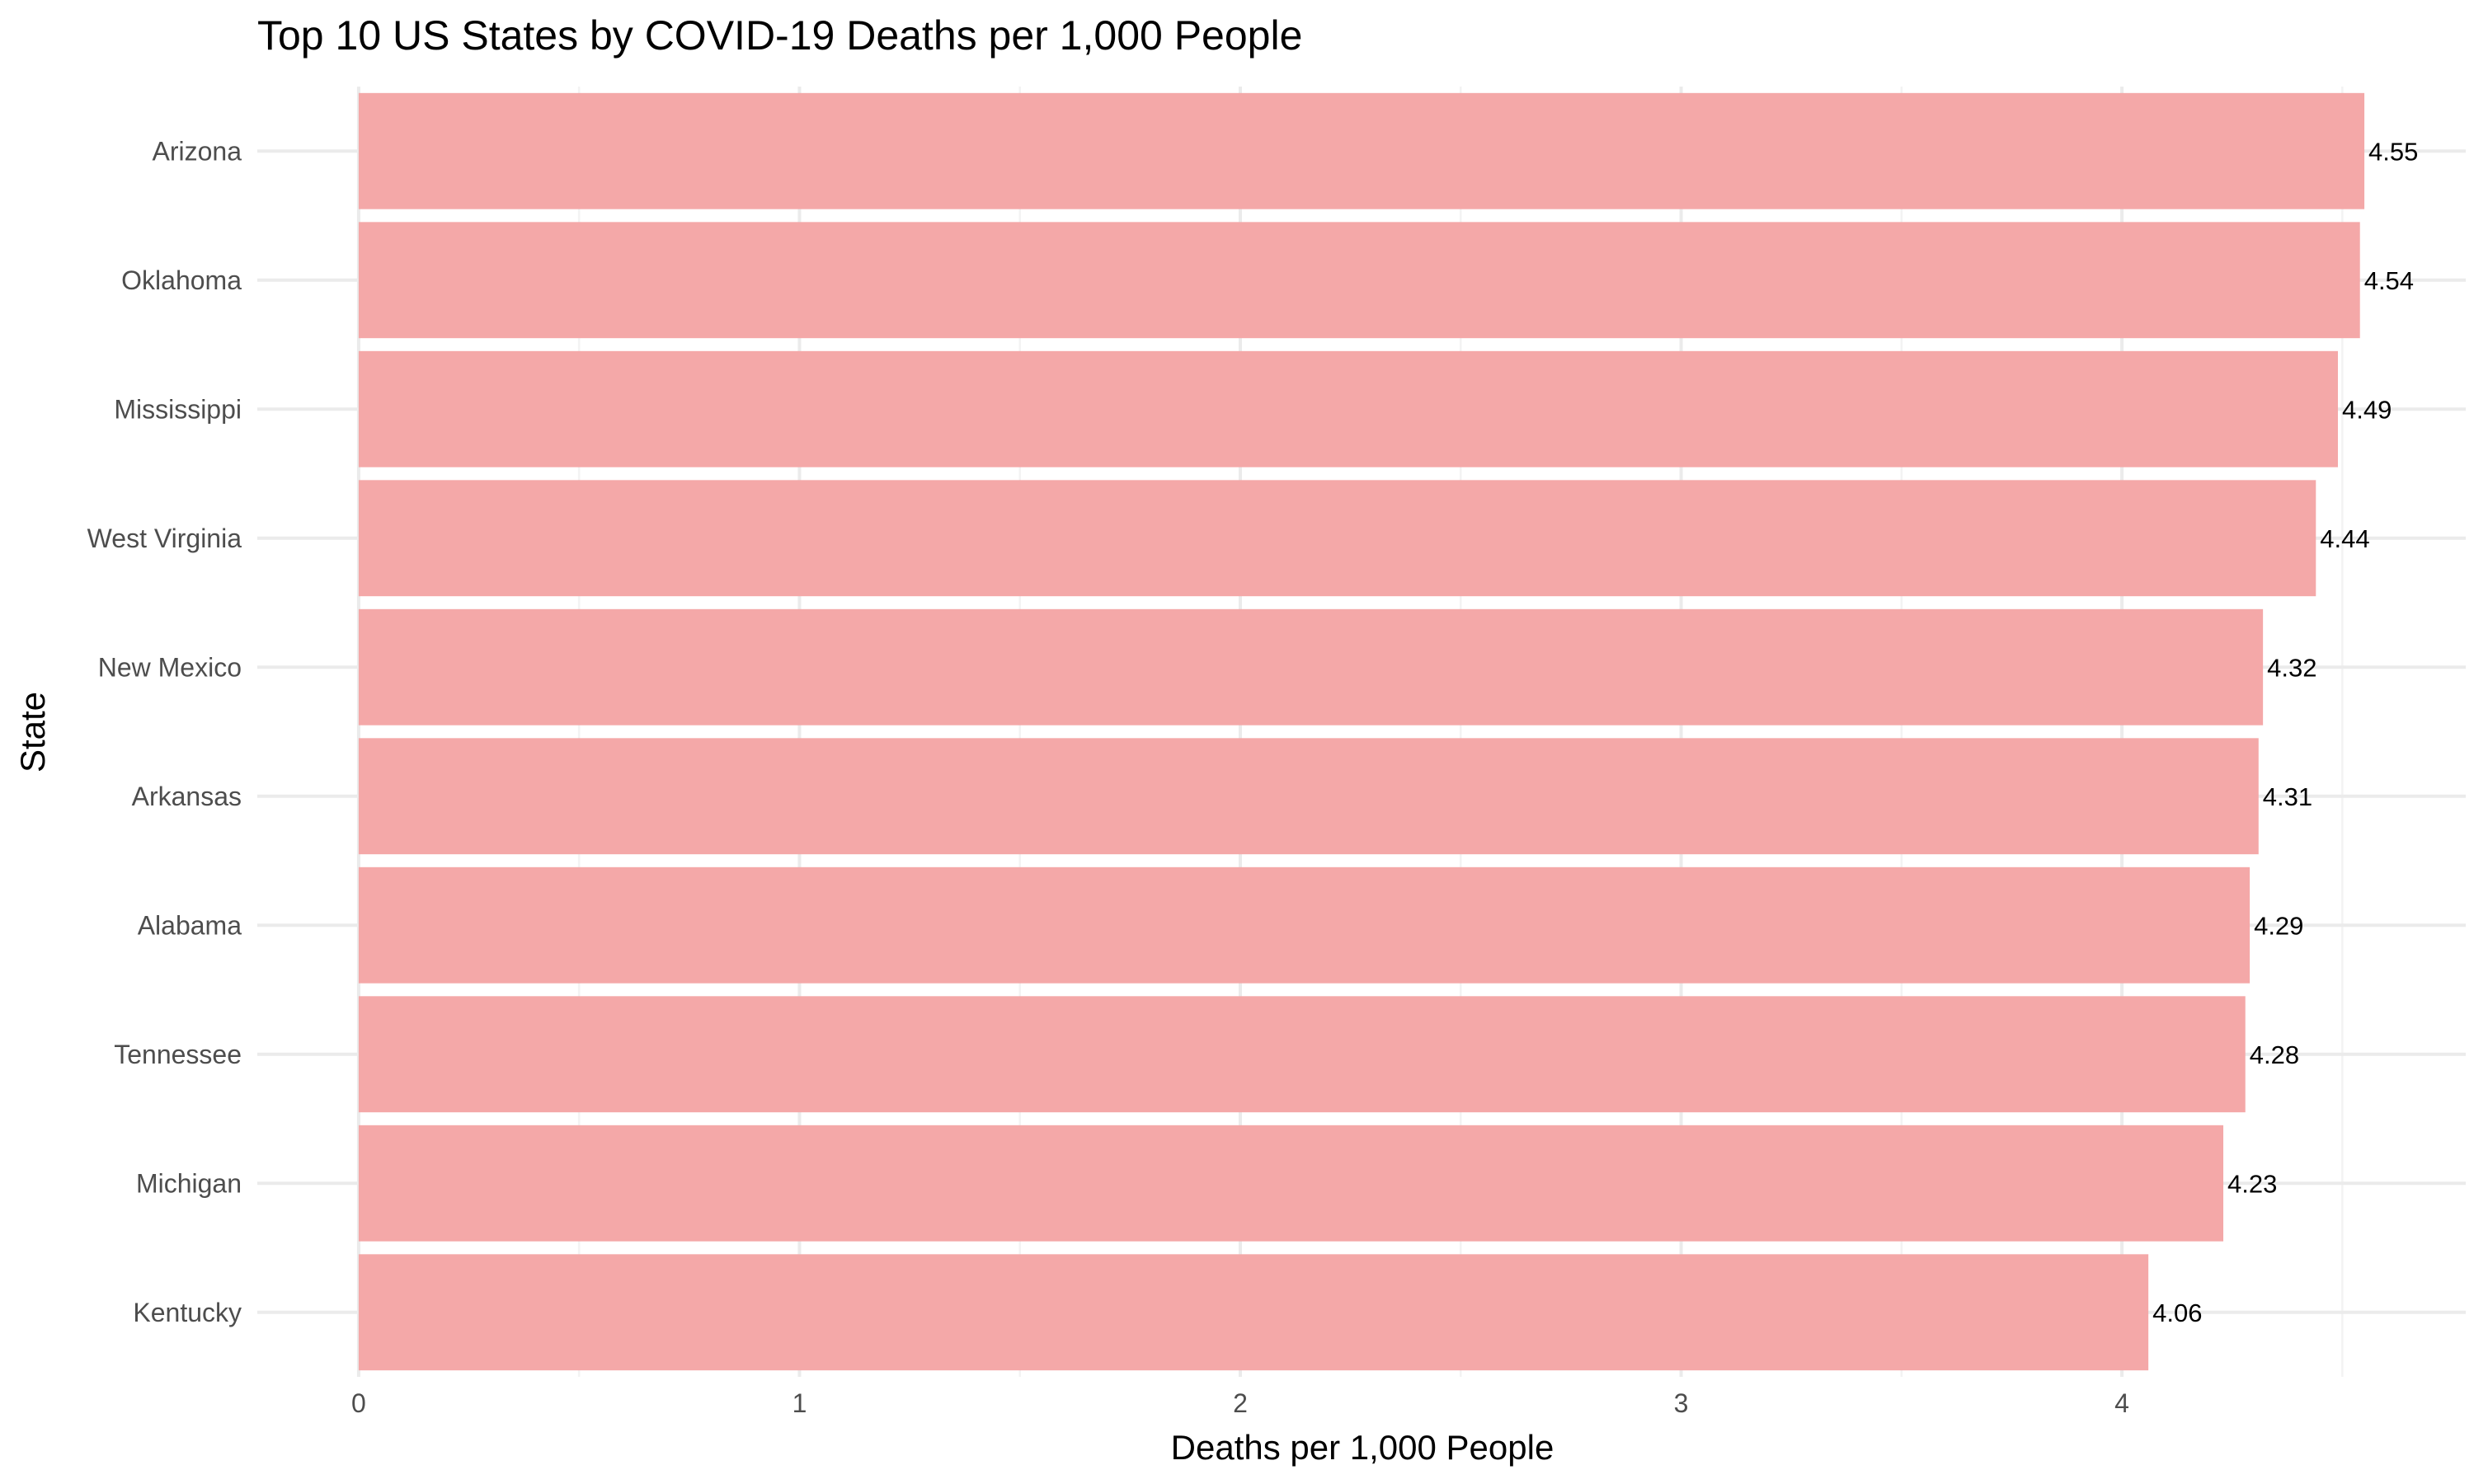  What do you see at coordinates (2177, 1312) in the screenshot?
I see `bar-value-label: 4.06` at bounding box center [2177, 1312].